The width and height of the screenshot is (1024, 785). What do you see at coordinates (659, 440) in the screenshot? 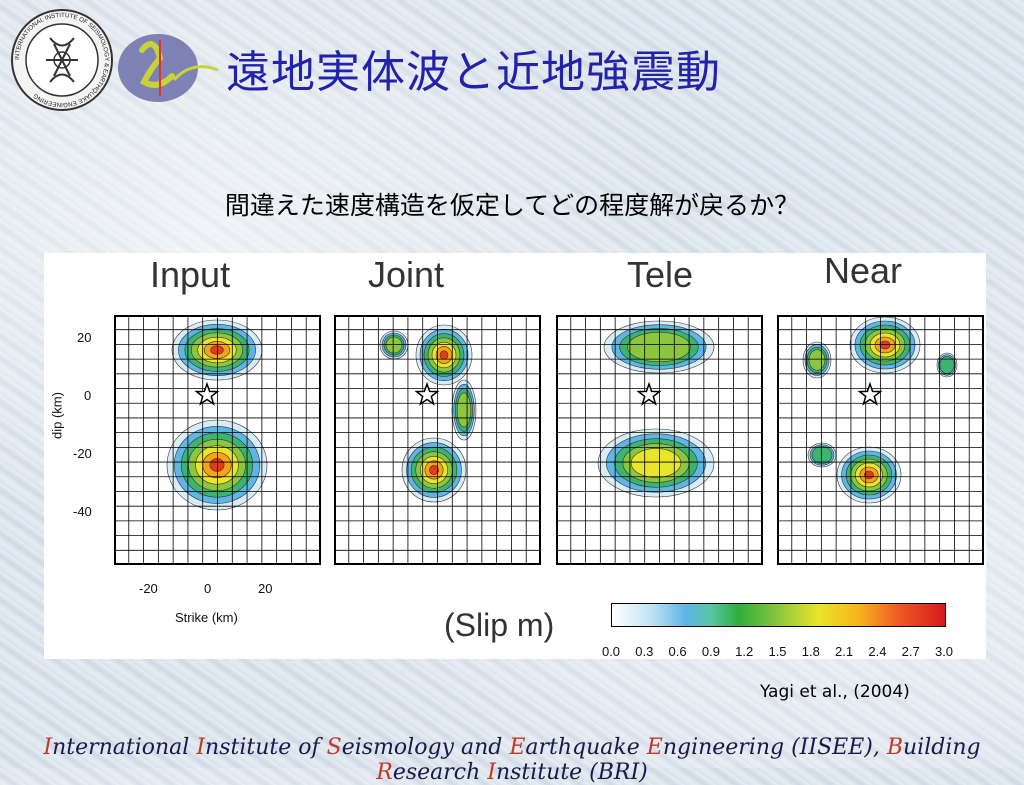
I see `slip-panel-tele` at bounding box center [659, 440].